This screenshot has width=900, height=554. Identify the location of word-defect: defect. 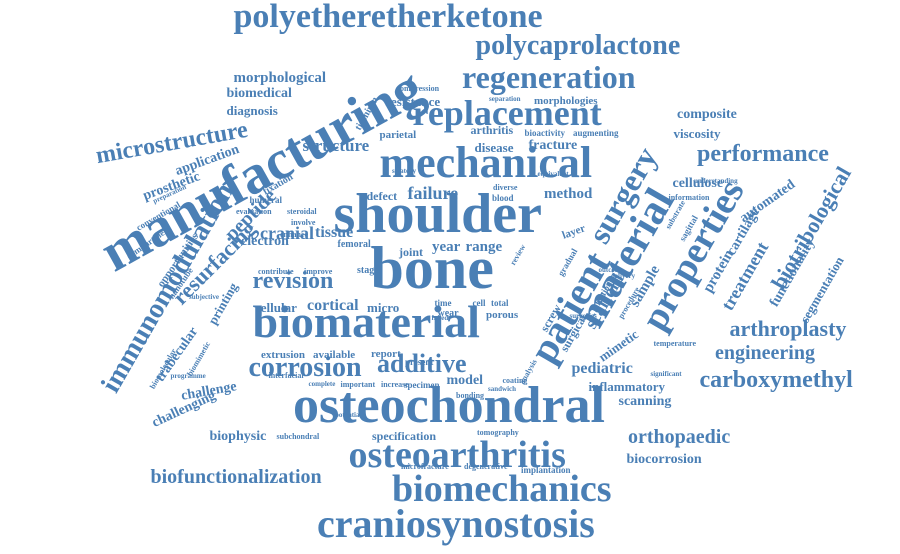
(382, 196).